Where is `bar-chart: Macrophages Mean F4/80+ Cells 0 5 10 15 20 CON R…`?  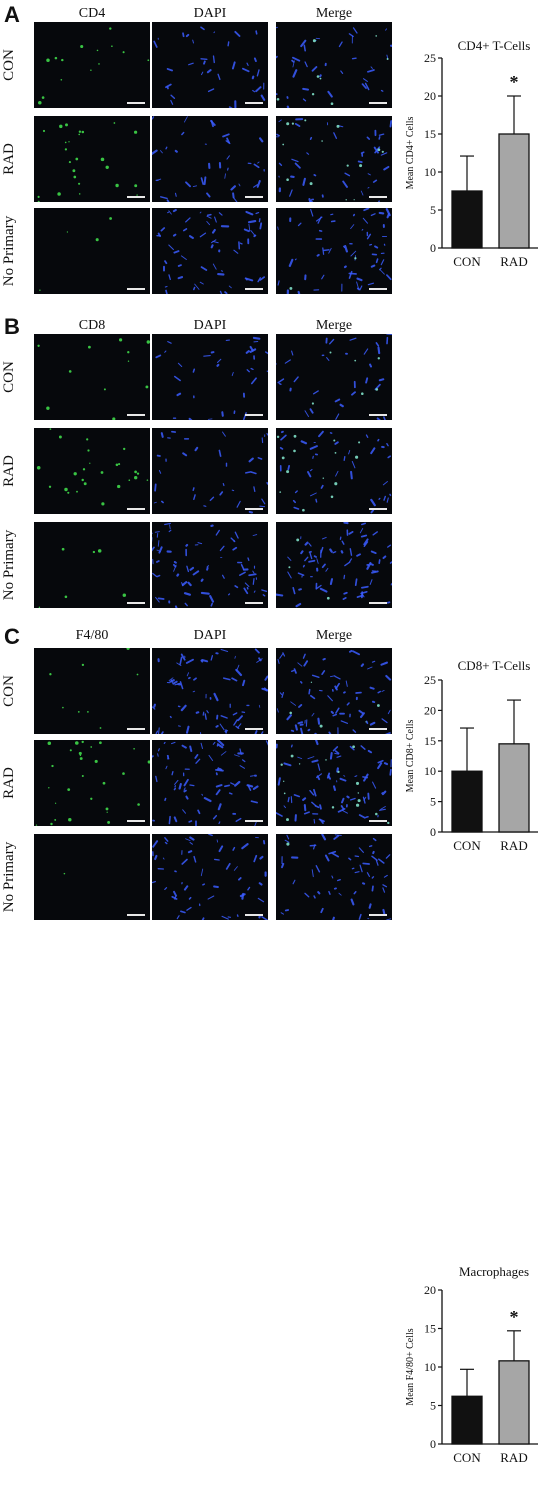 bar-chart: Macrophages Mean F4/80+ Cells 0 5 10 15 20 CON R… is located at coordinates (470, 1375).